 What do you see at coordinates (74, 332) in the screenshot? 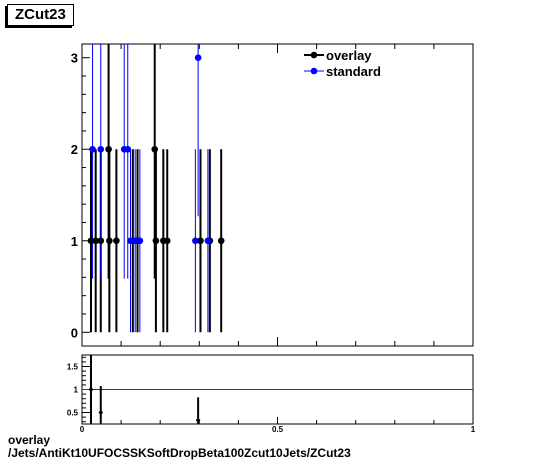
I see `y-tick-label: 0` at bounding box center [74, 332].